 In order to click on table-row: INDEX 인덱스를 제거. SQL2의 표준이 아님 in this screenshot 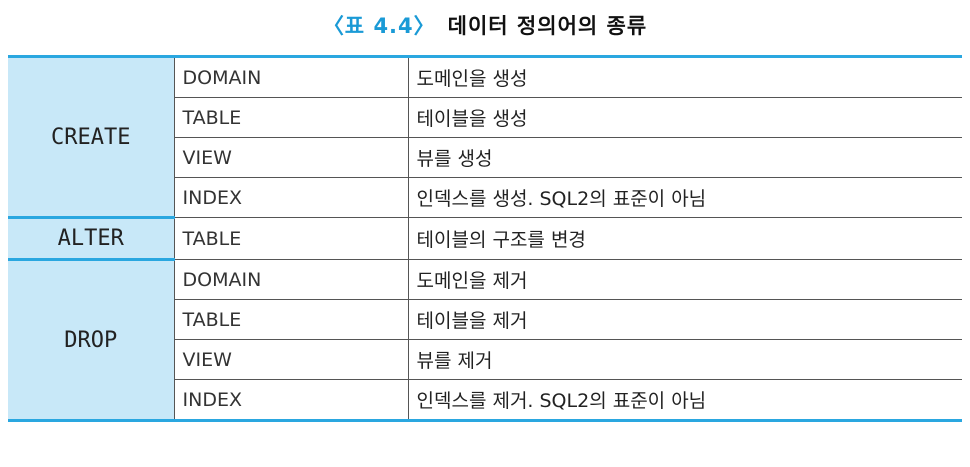, I will do `click(485, 399)`.